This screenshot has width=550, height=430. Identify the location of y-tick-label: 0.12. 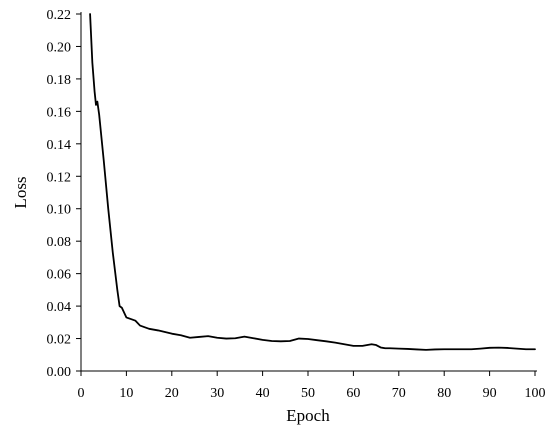
(59, 177).